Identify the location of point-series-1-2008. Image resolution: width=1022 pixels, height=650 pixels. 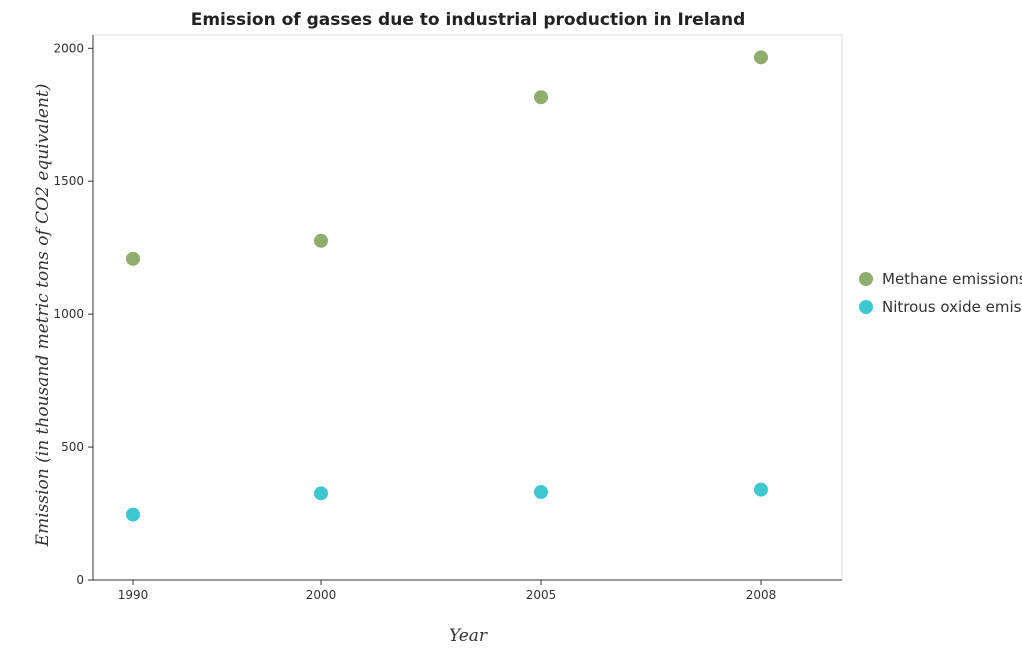
(761, 489).